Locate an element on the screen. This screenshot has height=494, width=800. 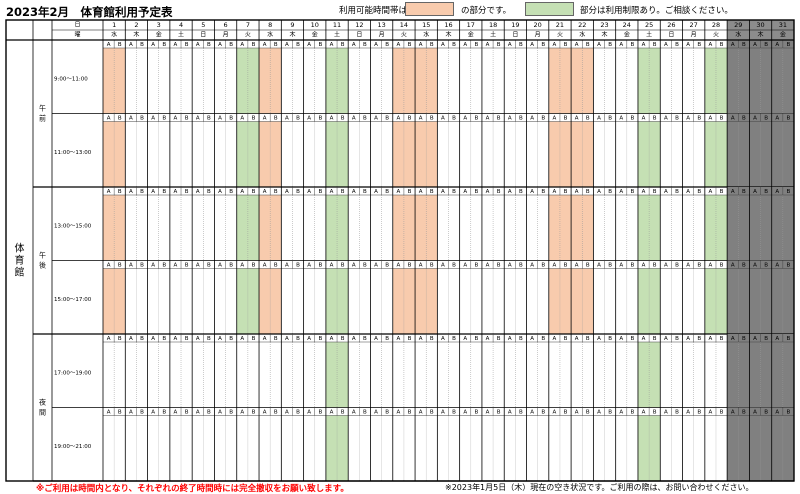
day-number: 19 is located at coordinates (515, 25).